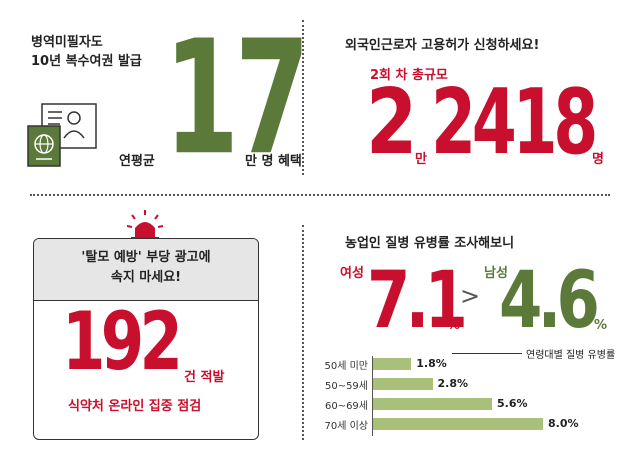  What do you see at coordinates (598, 159) in the screenshot?
I see `worker-unit-b: 명` at bounding box center [598, 159].